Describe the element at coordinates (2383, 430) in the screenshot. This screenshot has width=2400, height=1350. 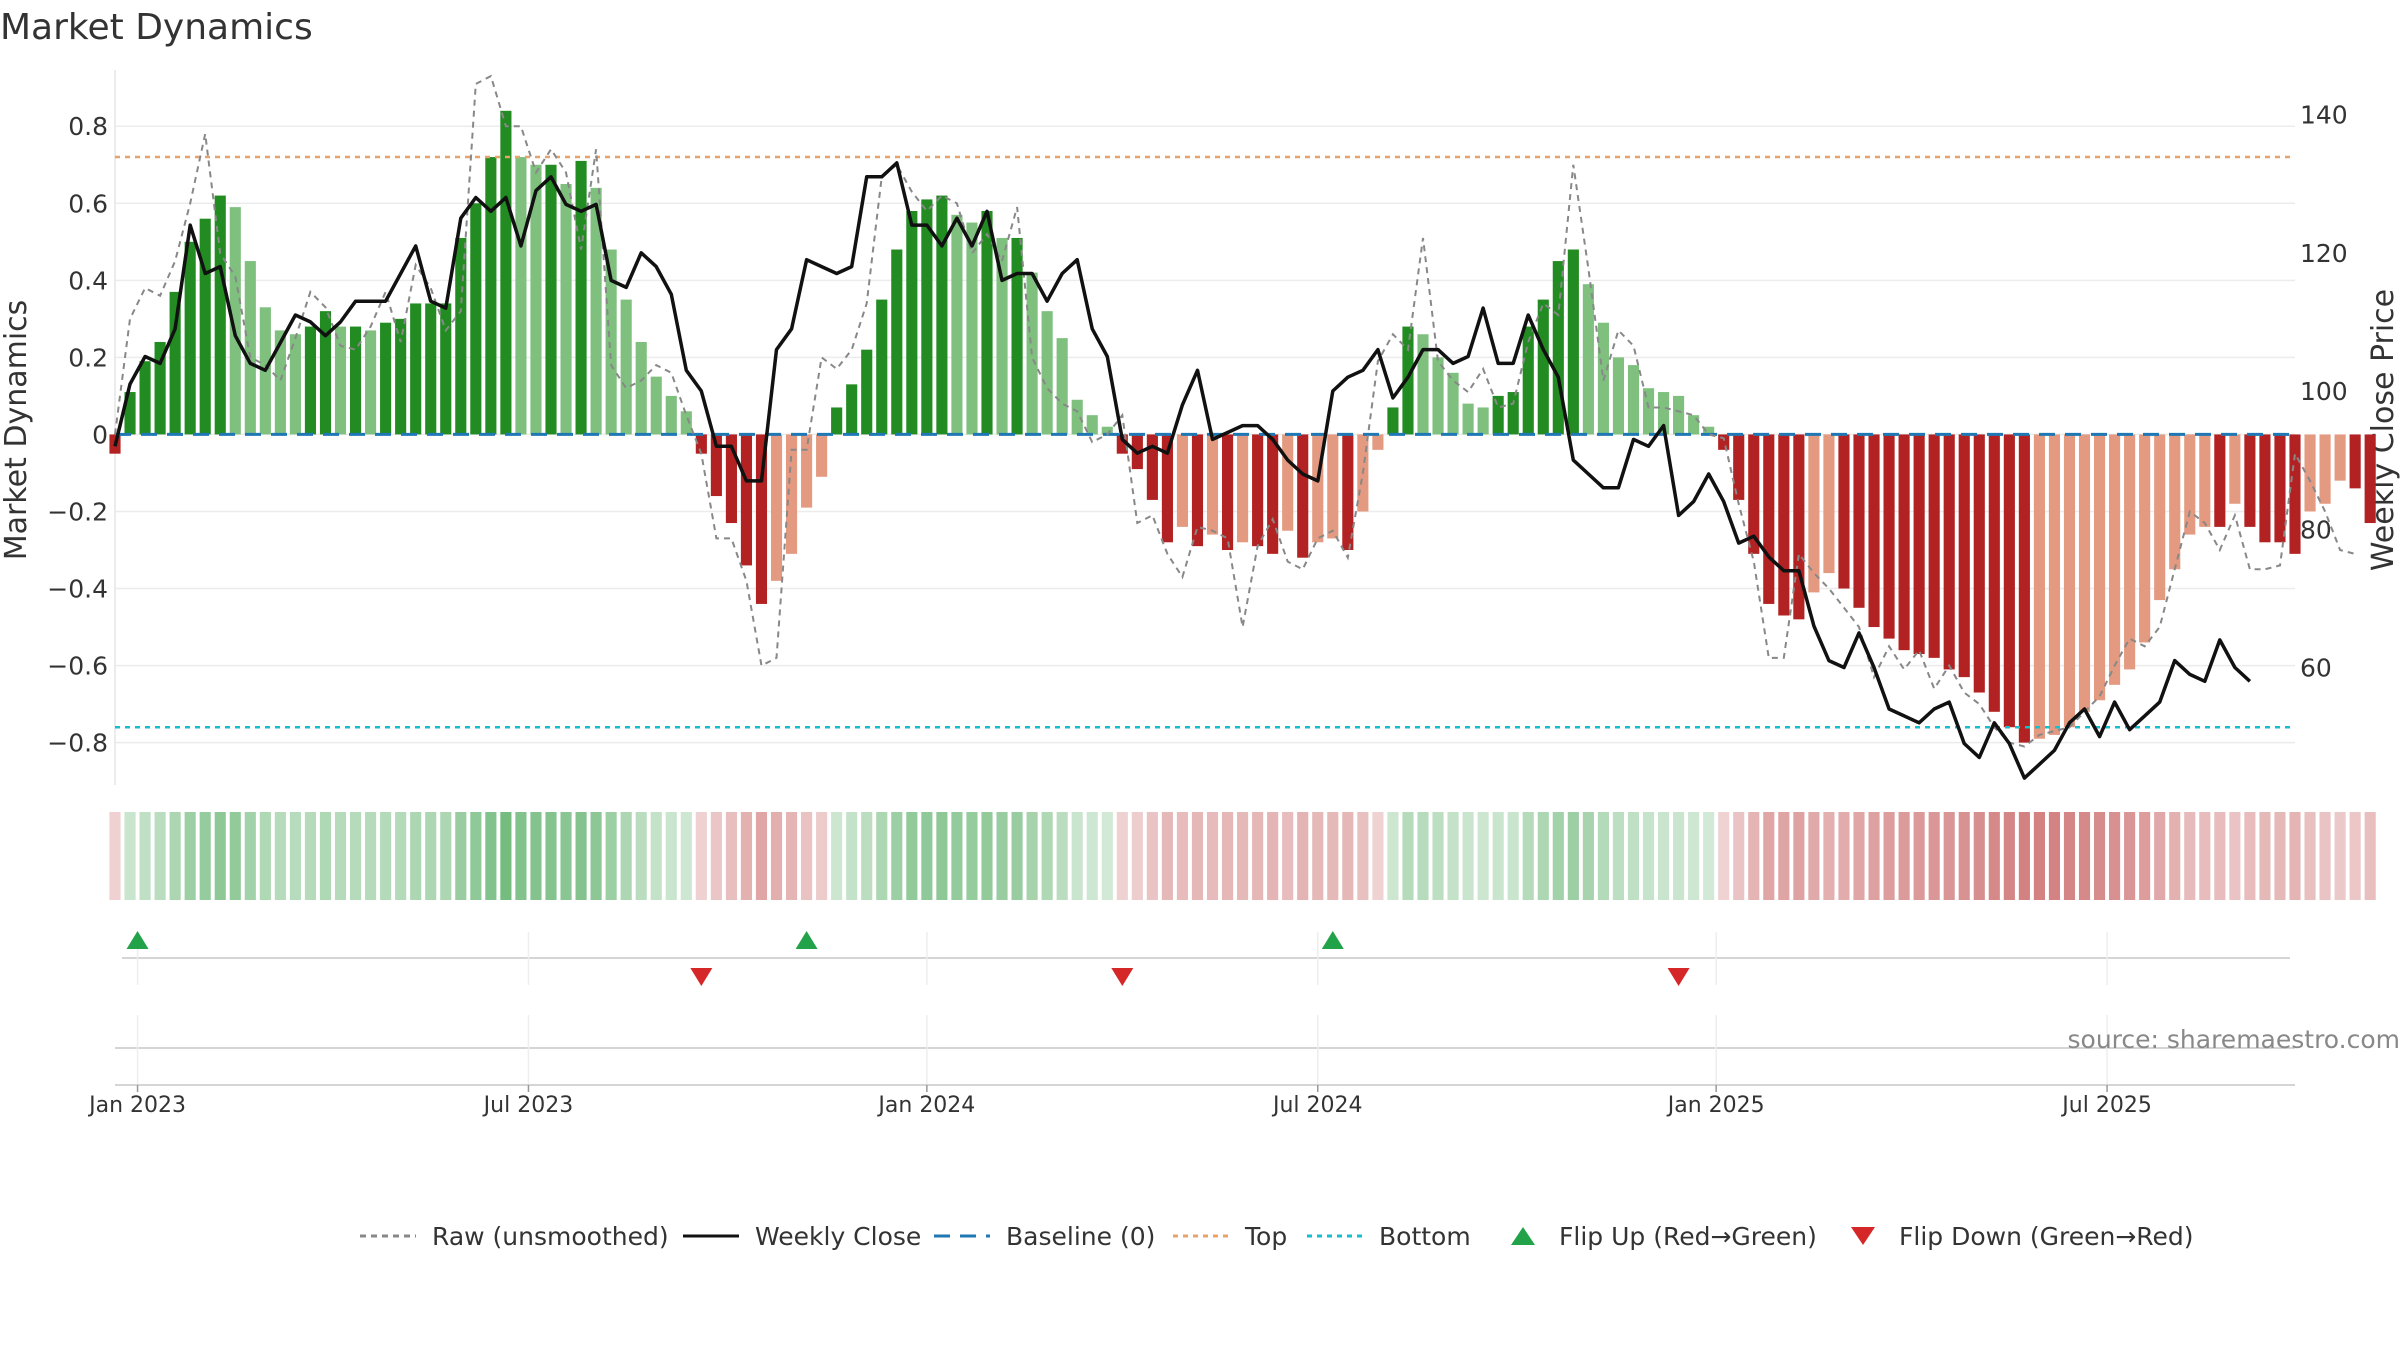
I see `right-axis-label: Weekly Close Price` at that location.